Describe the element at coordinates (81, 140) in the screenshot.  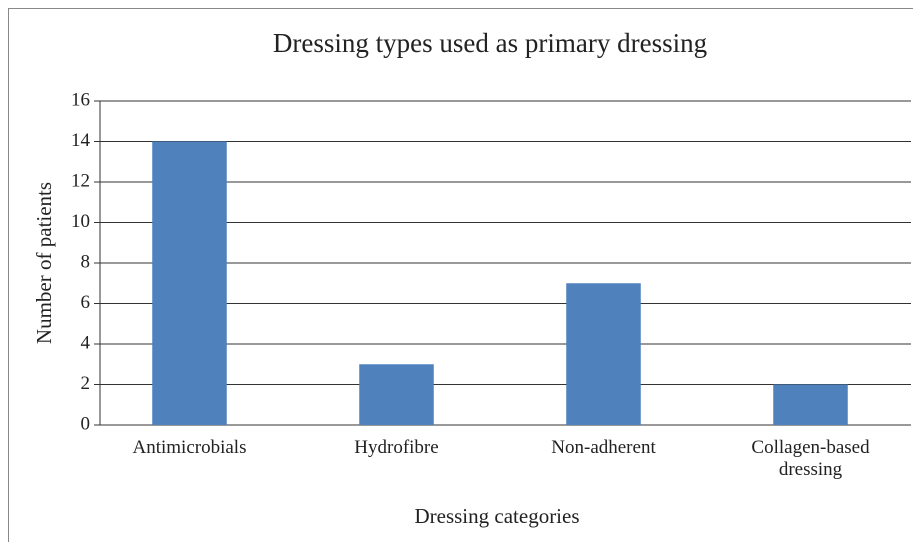
I see `y-tick-label: 14` at that location.